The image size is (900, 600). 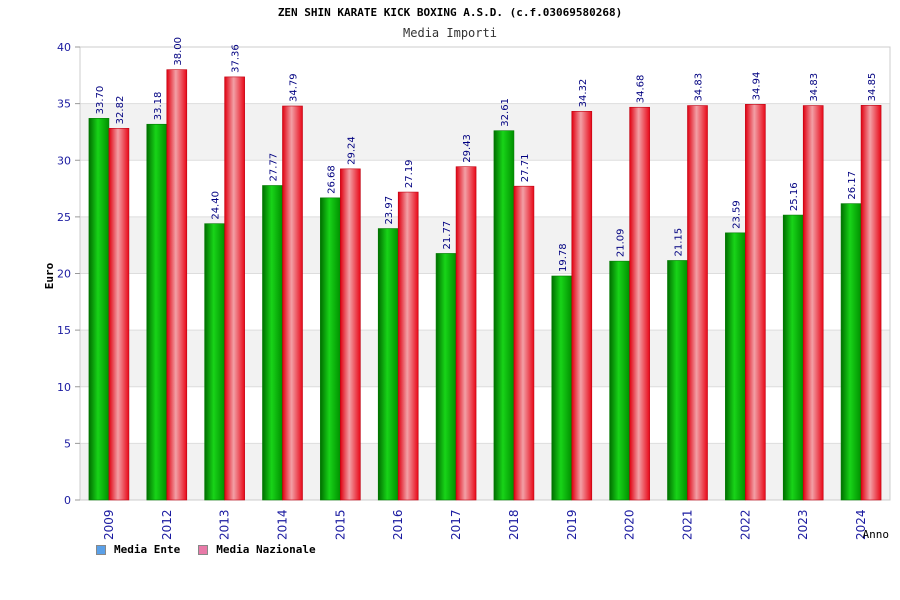 I want to click on y-axis-label: Euro, so click(x=49, y=275).